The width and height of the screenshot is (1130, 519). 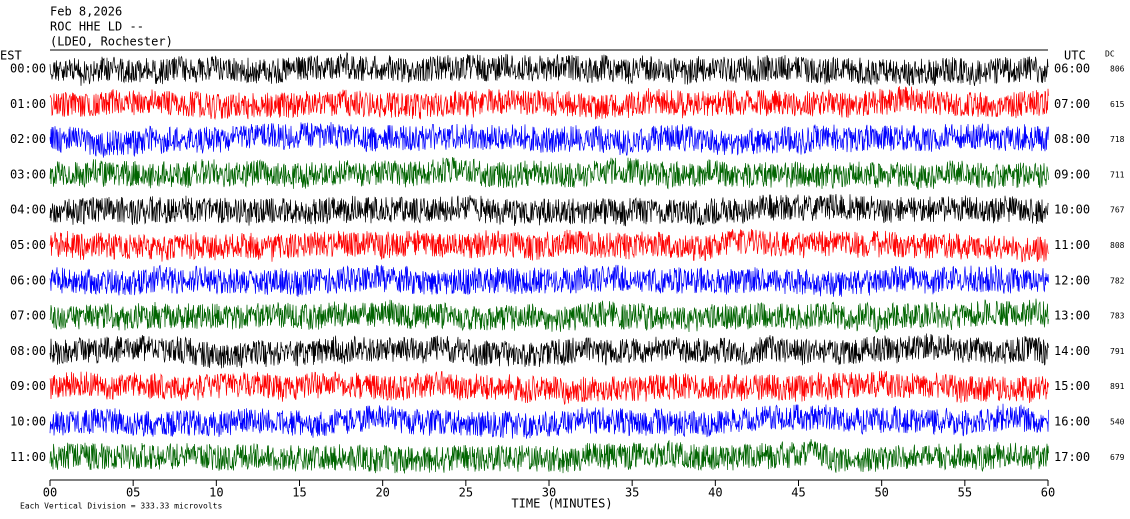 What do you see at coordinates (1117, 69) in the screenshot?
I see `dc-value: 806` at bounding box center [1117, 69].